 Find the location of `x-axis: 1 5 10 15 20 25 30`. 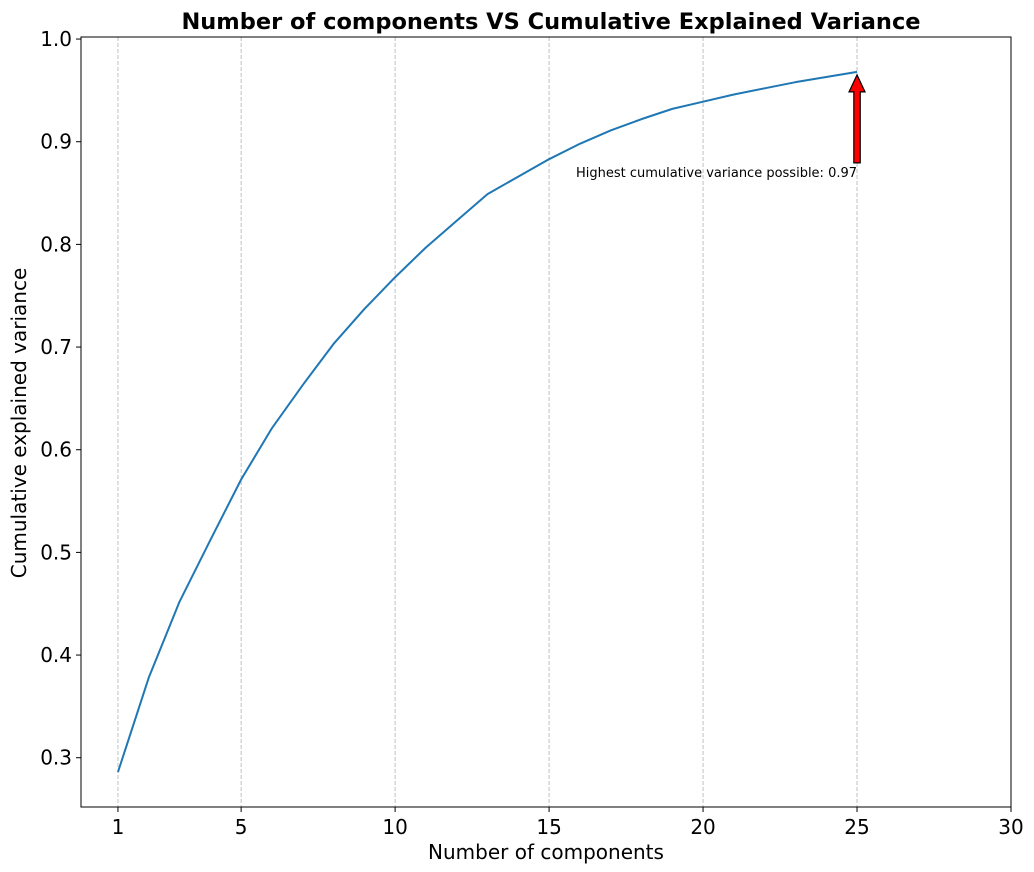

x-axis: 1 5 10 15 20 25 30 is located at coordinates (568, 823).